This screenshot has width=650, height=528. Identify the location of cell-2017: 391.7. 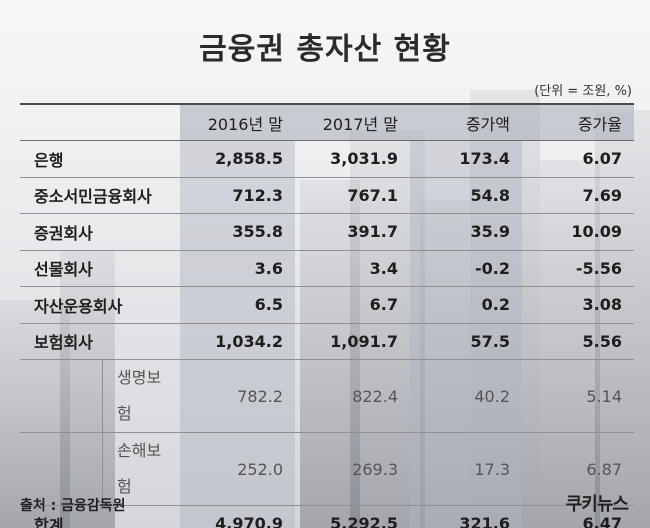
(352, 232).